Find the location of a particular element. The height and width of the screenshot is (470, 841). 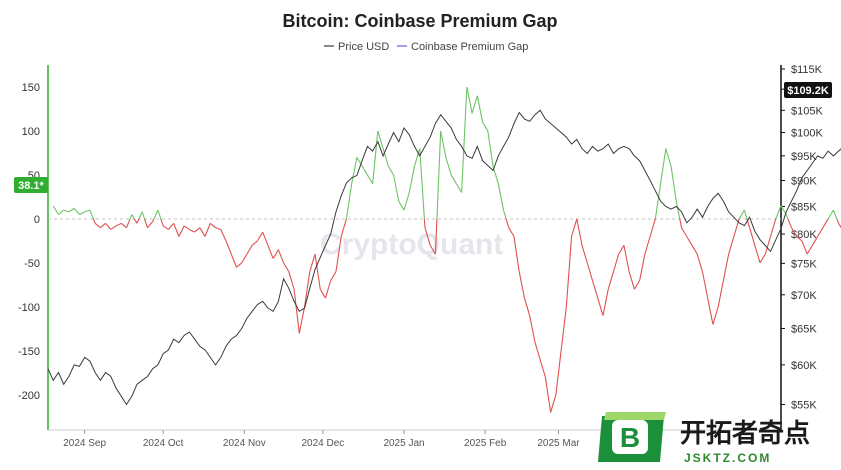

x-tick-label: 2025 Jan is located at coordinates (403, 443).